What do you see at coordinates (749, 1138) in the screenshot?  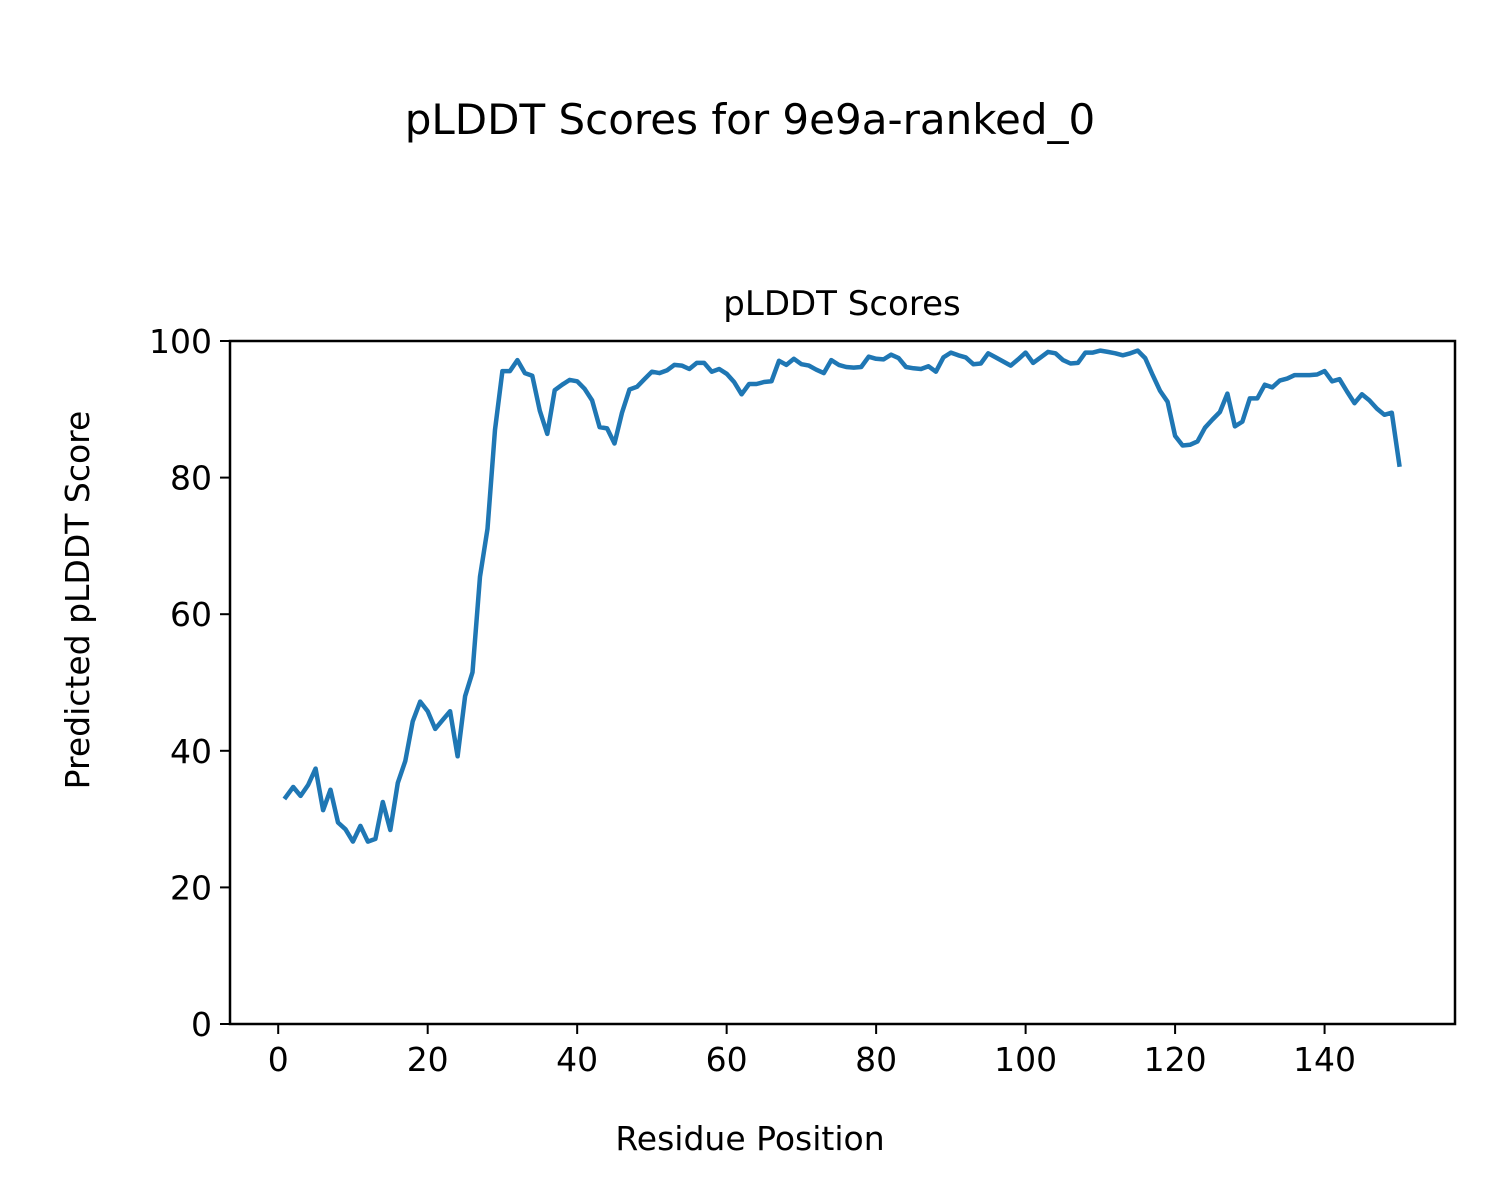 I see `x-axis-label: Residue Position` at bounding box center [749, 1138].